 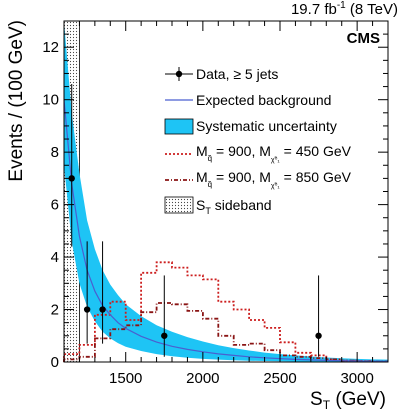 What do you see at coordinates (348, 400) in the screenshot?
I see `x-axis-title: ST (GeV)` at bounding box center [348, 400].